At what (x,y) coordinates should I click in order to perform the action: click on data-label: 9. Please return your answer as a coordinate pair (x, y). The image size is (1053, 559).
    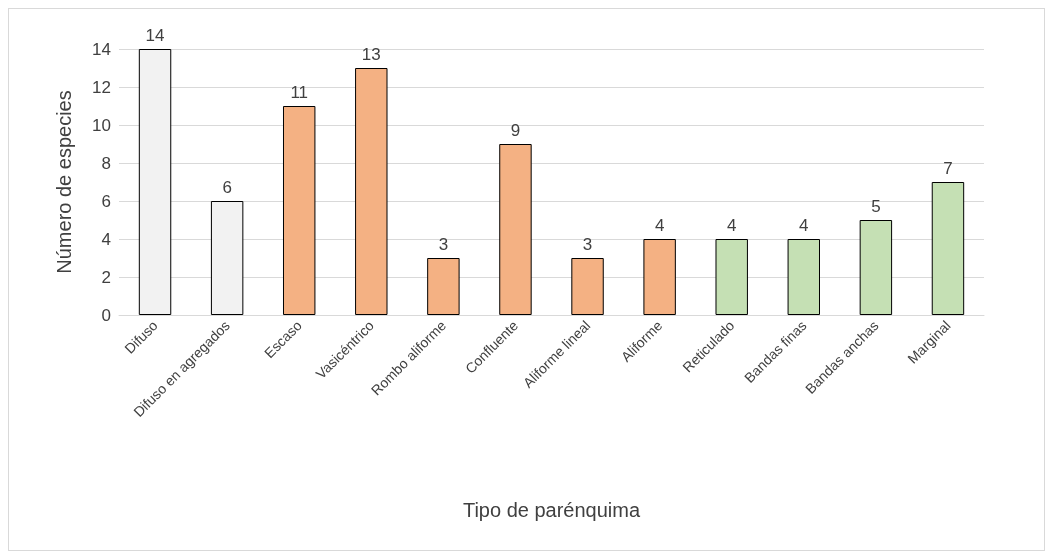
    Looking at the image, I should click on (515, 130).